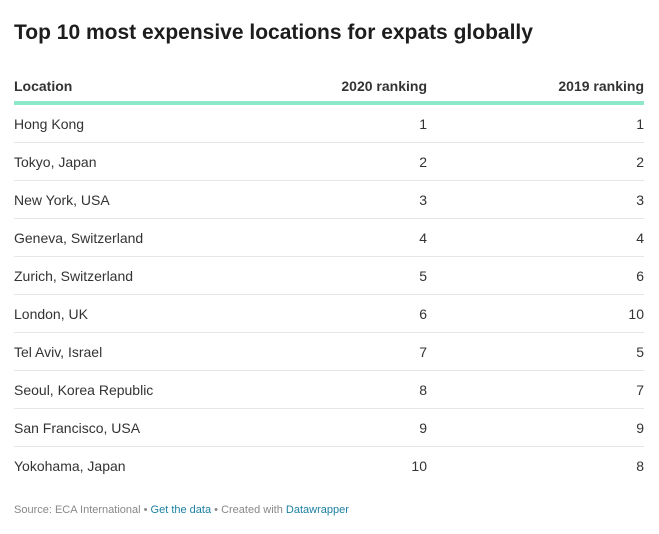  Describe the element at coordinates (365, 199) in the screenshot. I see `ranking-2020-cell: 3` at that location.